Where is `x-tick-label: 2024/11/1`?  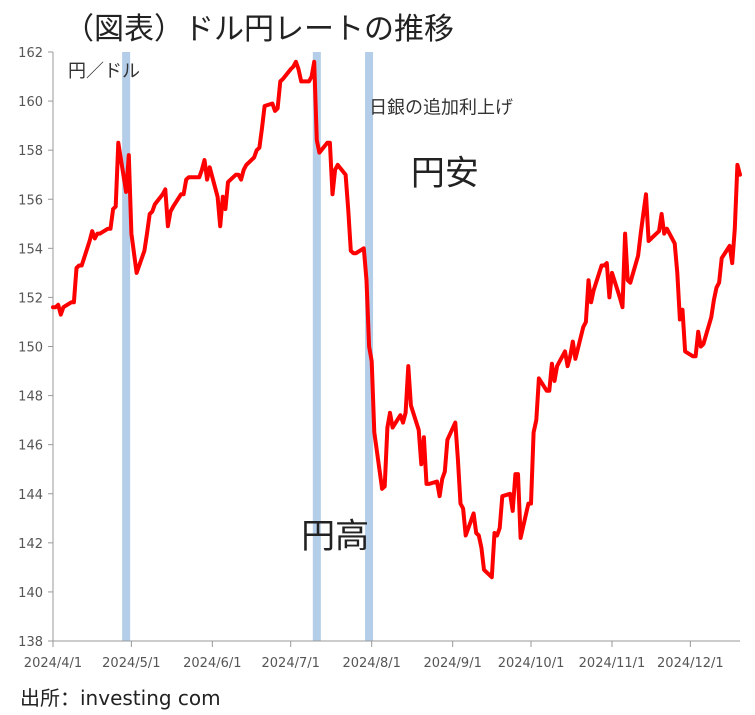 x-tick-label: 2024/11/1 is located at coordinates (612, 663).